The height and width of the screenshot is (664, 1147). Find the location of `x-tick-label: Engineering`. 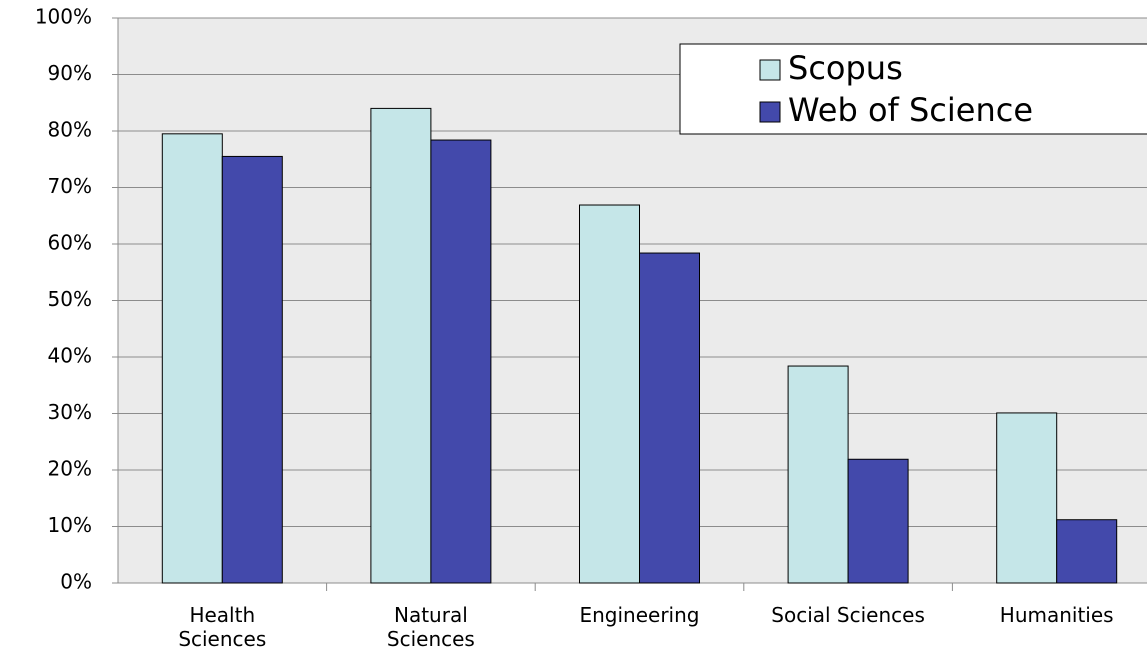

x-tick-label: Engineering is located at coordinates (639, 615).